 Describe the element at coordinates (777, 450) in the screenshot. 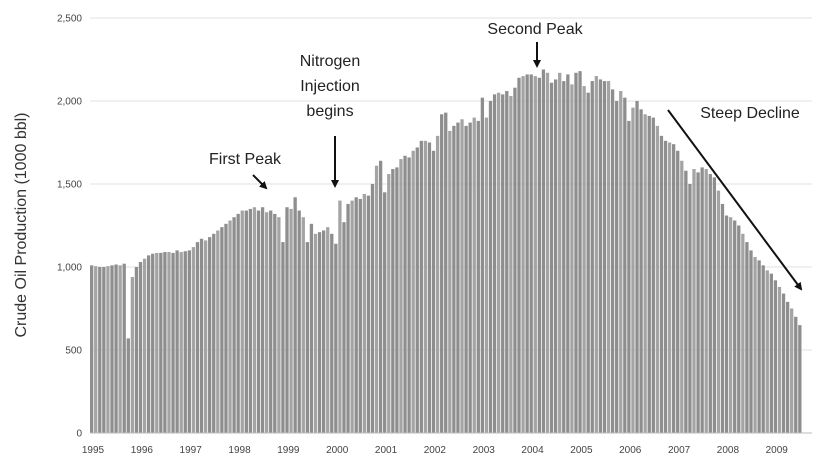

I see `x-tick-label: 2009` at that location.